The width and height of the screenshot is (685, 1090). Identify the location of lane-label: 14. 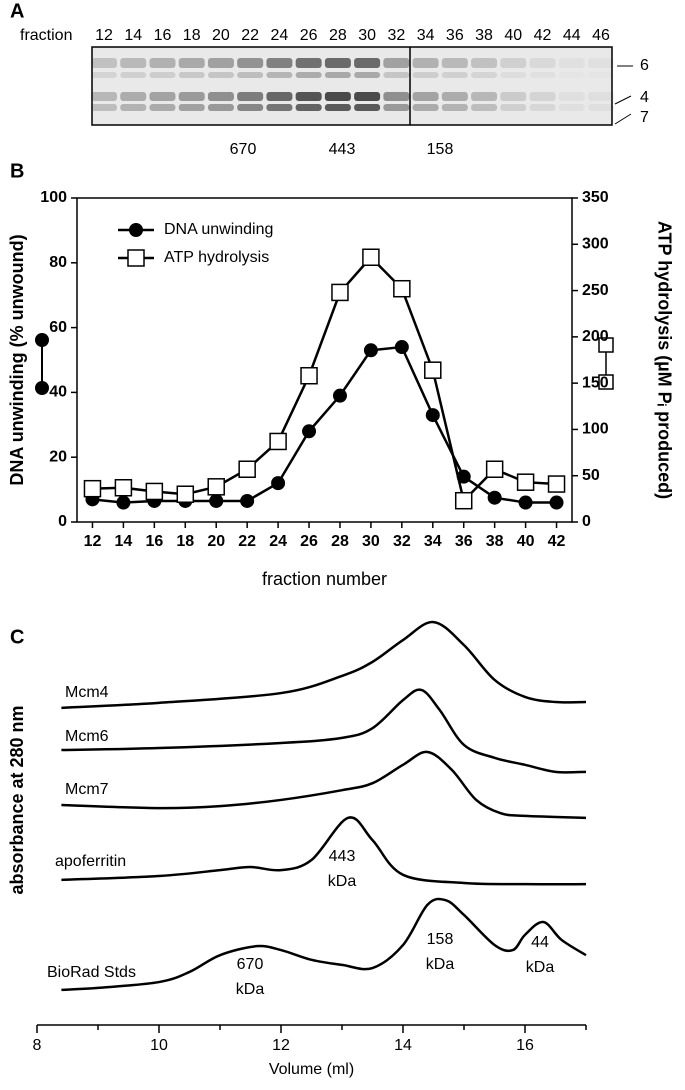
(133, 35).